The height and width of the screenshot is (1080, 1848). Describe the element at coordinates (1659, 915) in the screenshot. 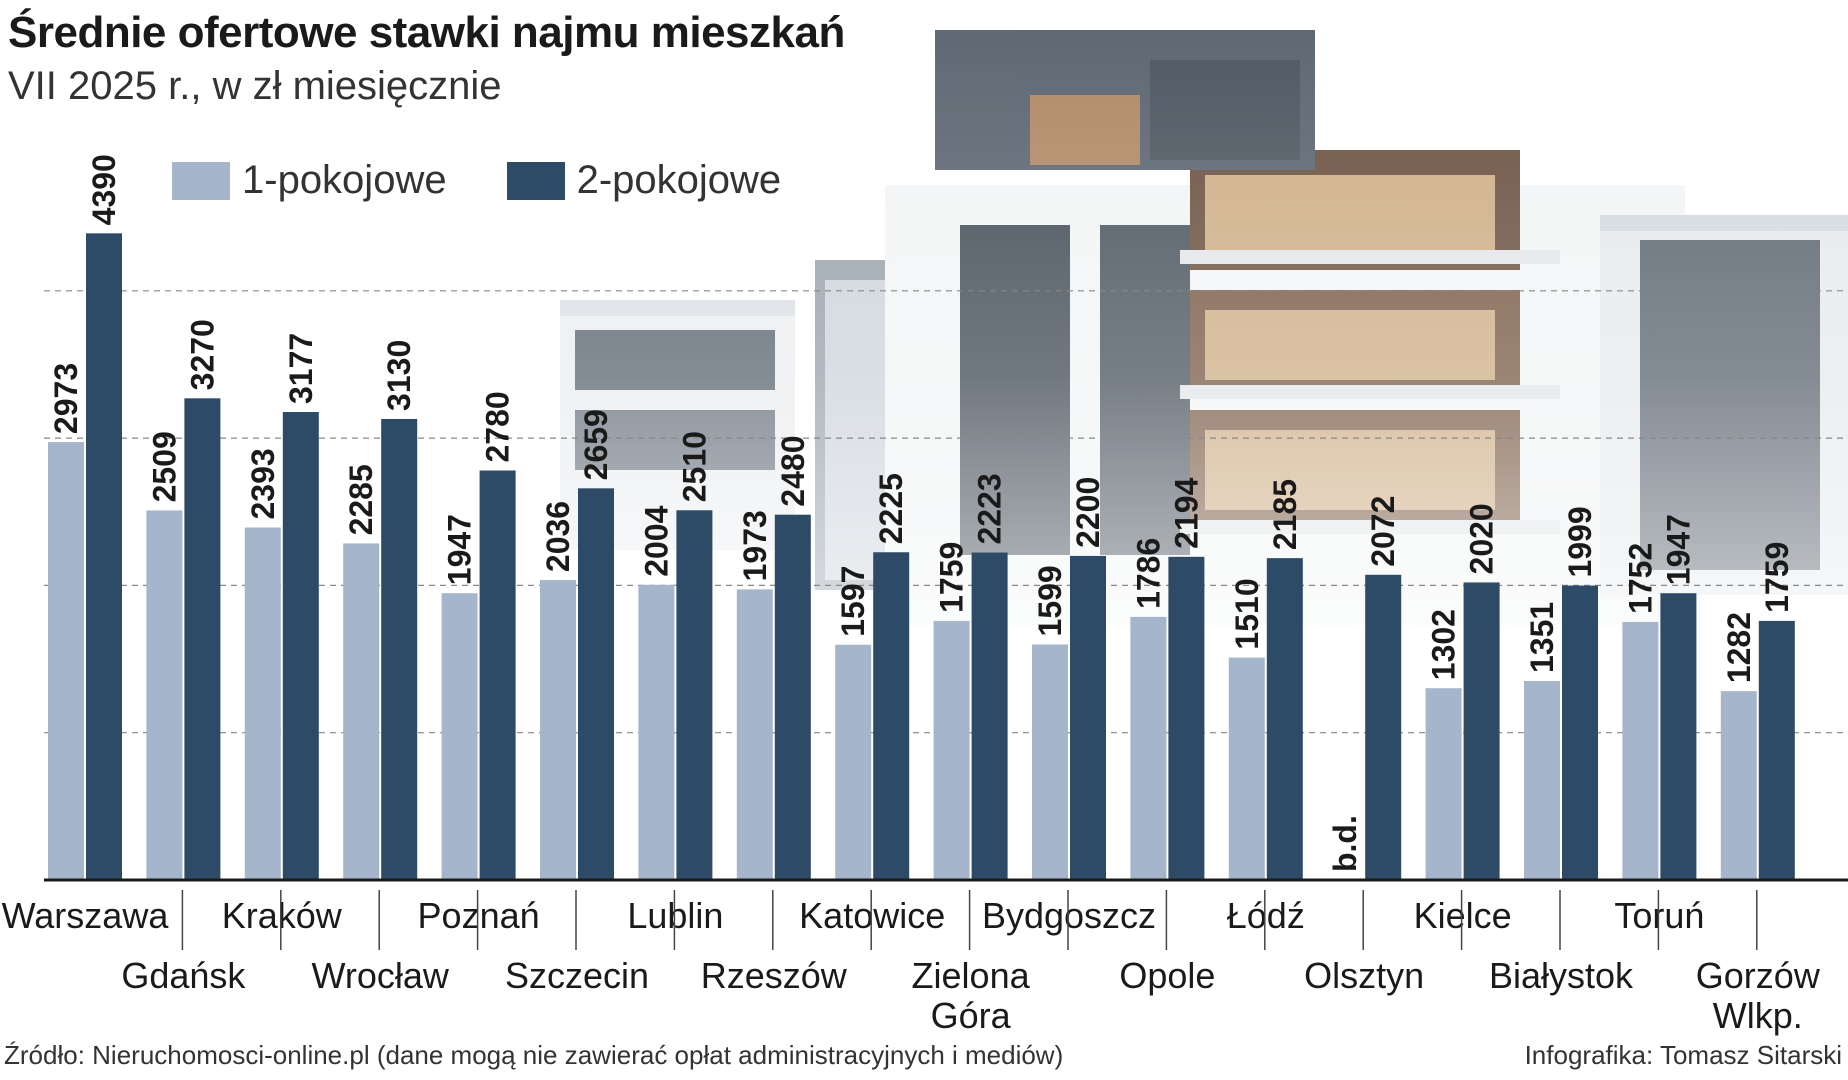

I see `category-label-16: Toruń` at that location.